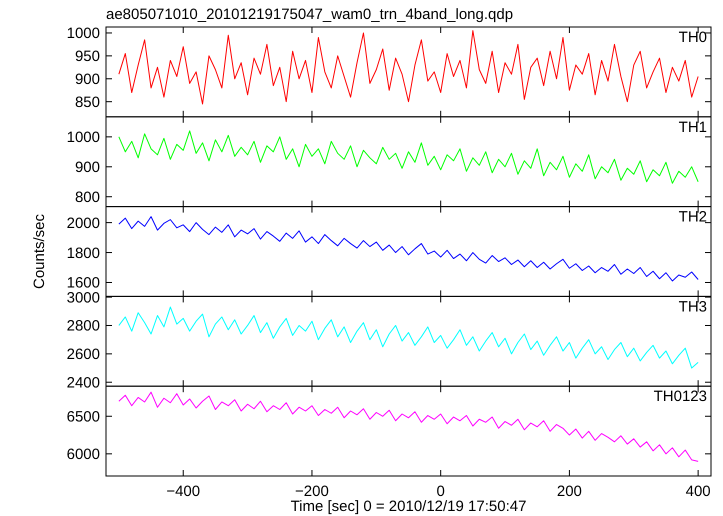 The image size is (723, 516). Describe the element at coordinates (183, 491) in the screenshot. I see `x-tick-label: −400` at that location.